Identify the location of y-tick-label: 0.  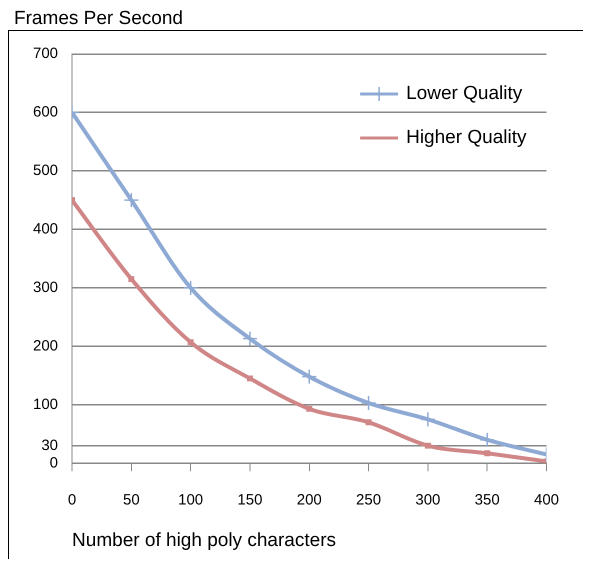
(54, 463).